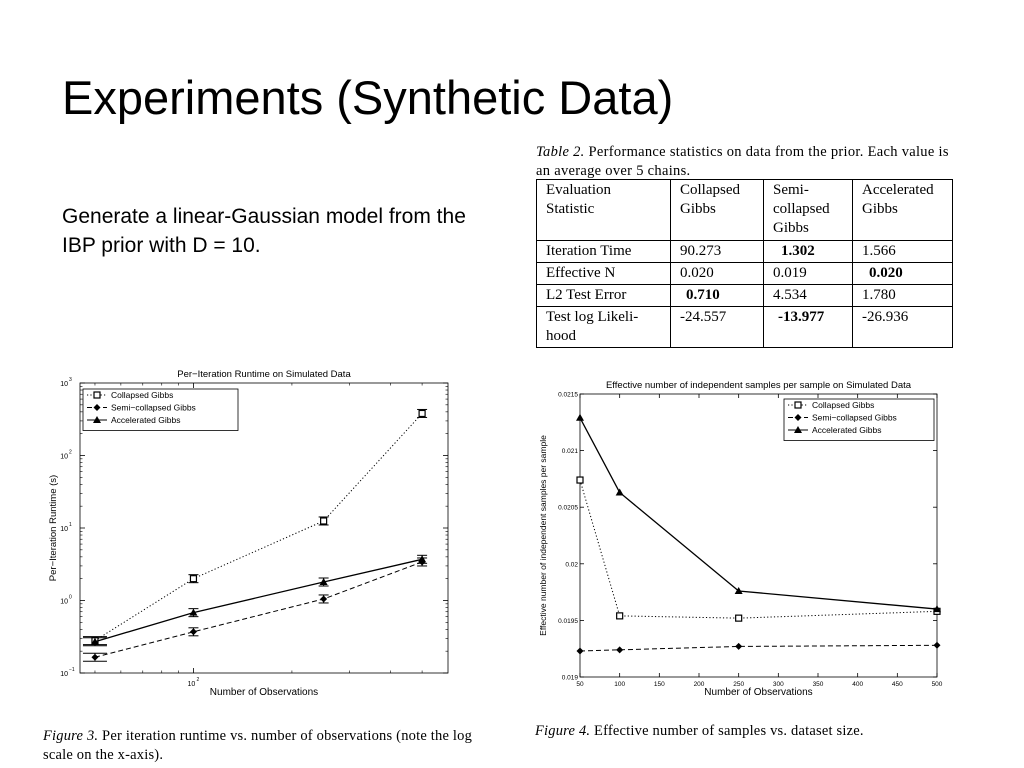 This screenshot has height=768, width=1024. What do you see at coordinates (568, 621) in the screenshot?
I see `y-tick-label: 0.0195` at bounding box center [568, 621].